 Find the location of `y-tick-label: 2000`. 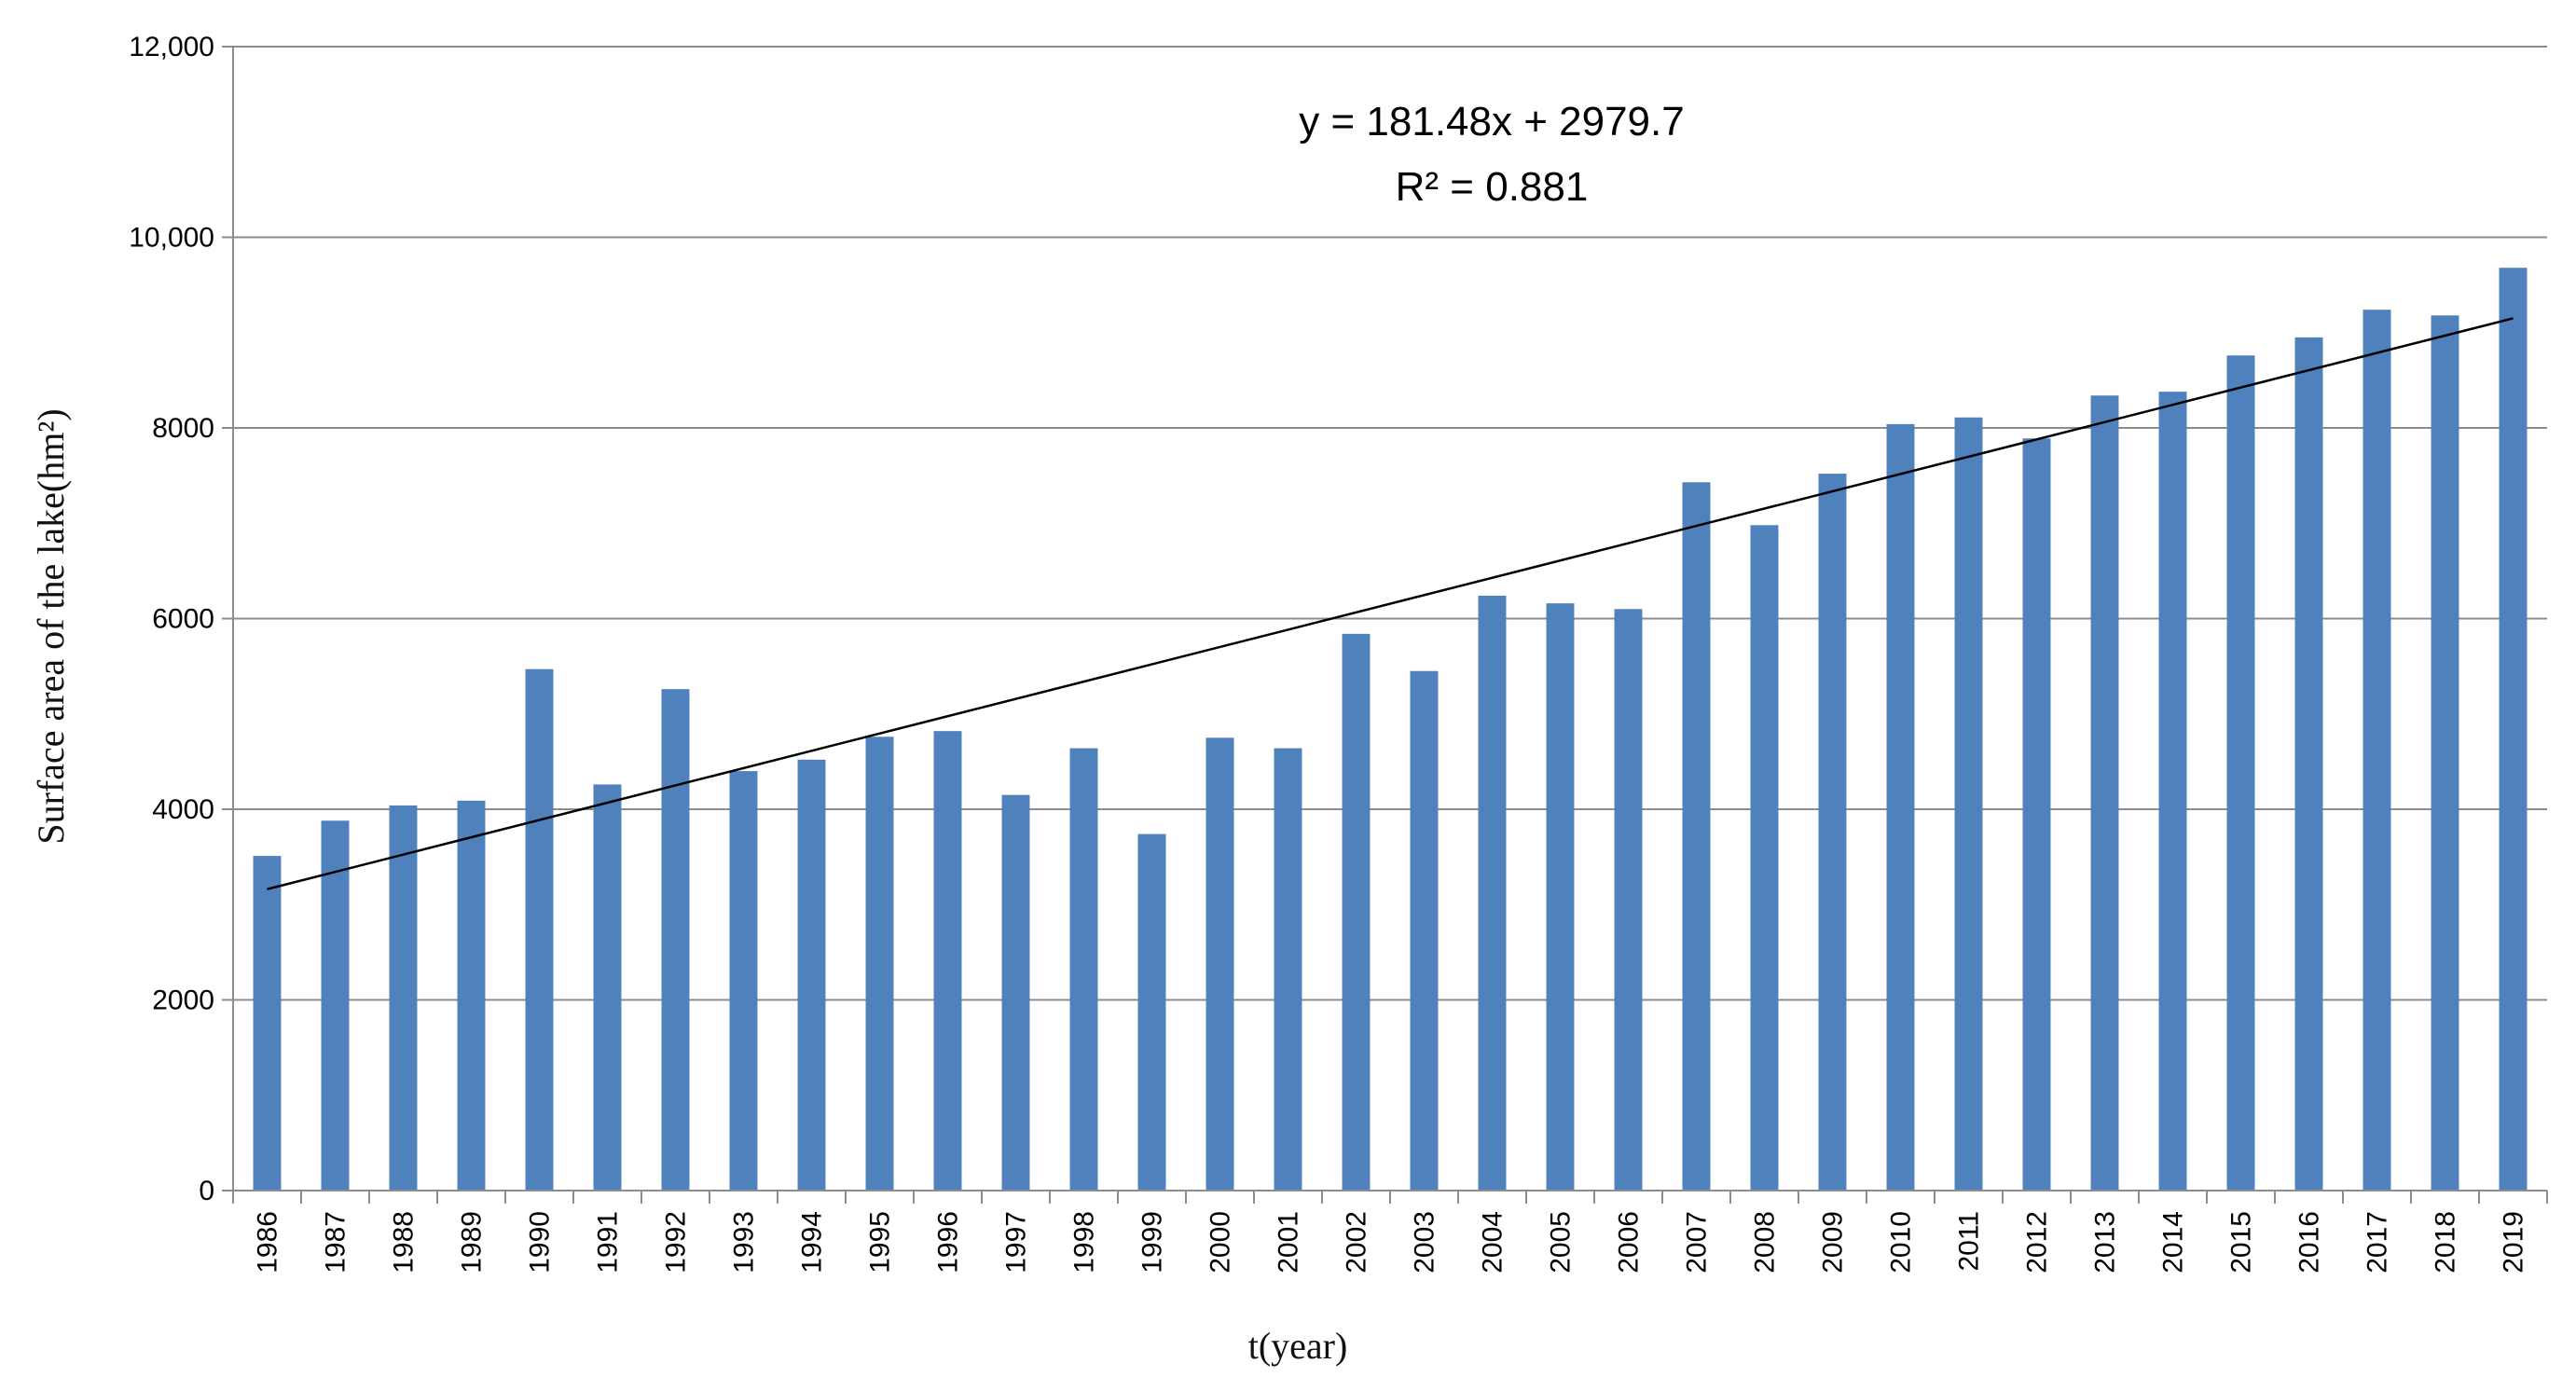

y-tick-label: 2000 is located at coordinates (183, 1000).